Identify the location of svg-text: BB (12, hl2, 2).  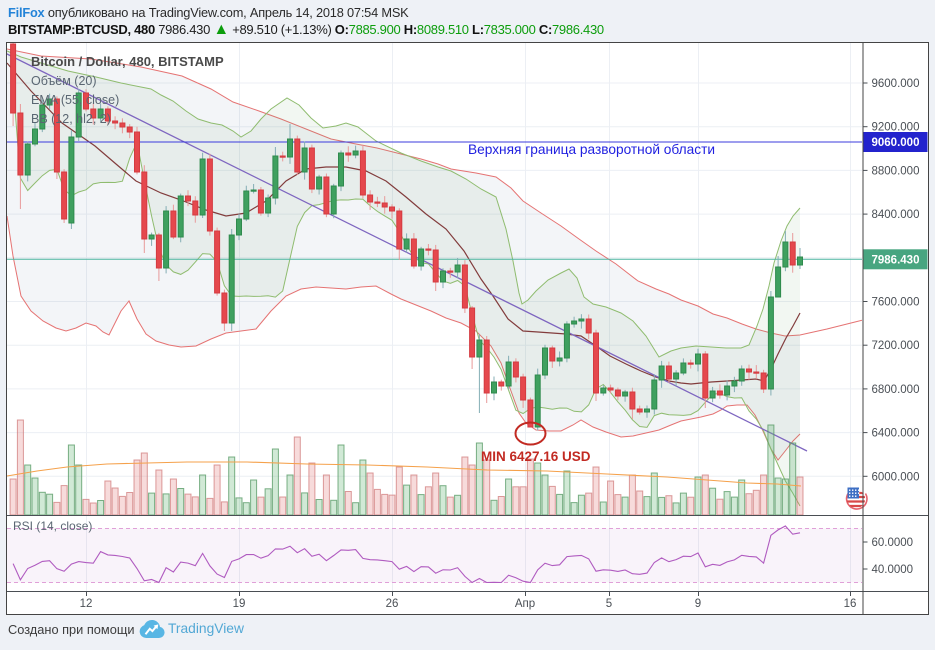
(71, 119).